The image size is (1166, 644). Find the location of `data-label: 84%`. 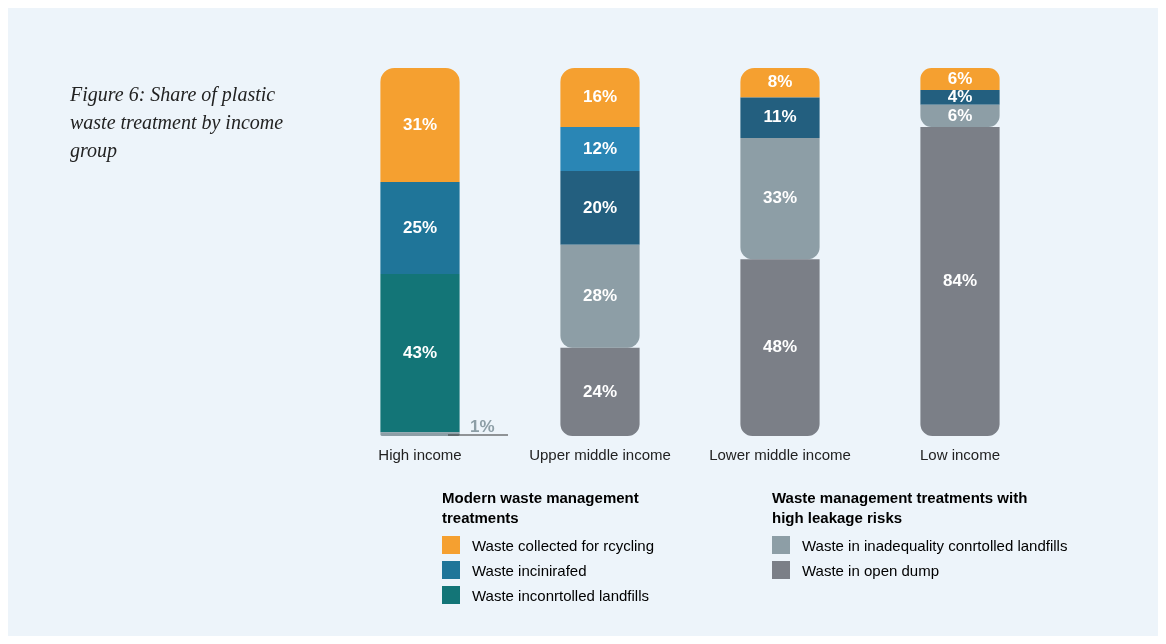

data-label: 84% is located at coordinates (960, 281).